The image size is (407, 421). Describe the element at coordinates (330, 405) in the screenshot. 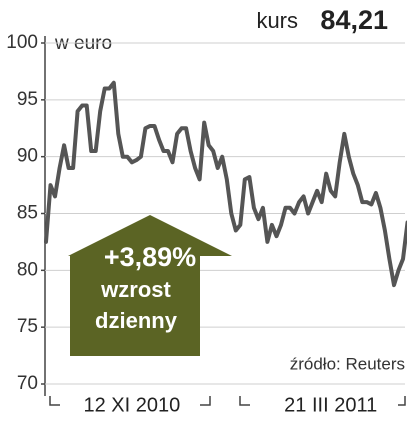

I see `x-tick-label: 21 III 2011` at that location.